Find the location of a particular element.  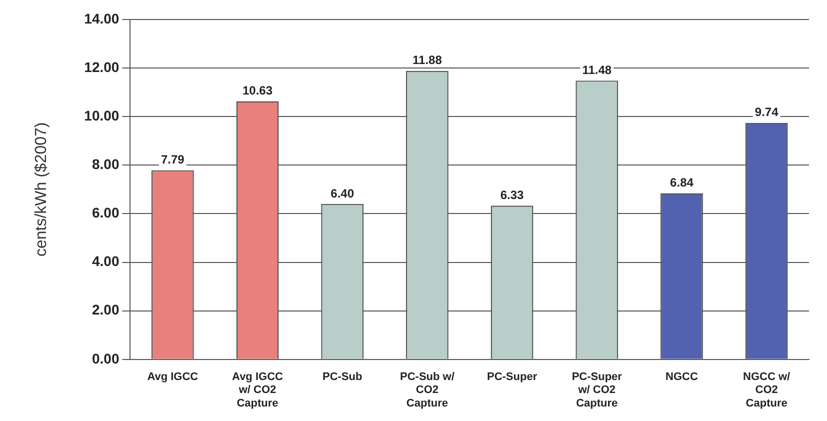

data-label: 6.33 is located at coordinates (512, 195).